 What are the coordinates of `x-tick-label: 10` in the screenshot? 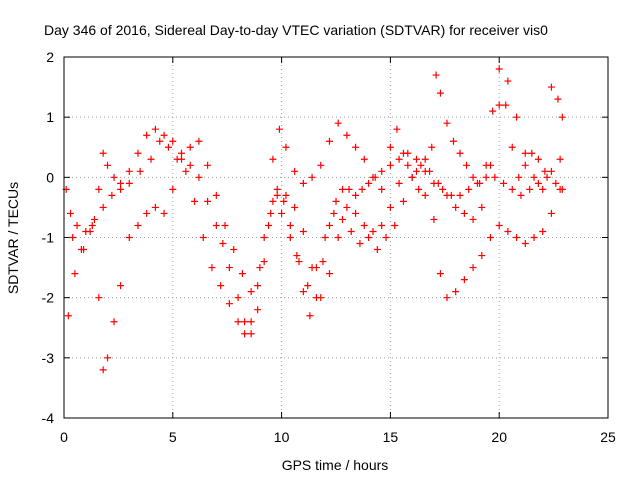 It's located at (282, 437).